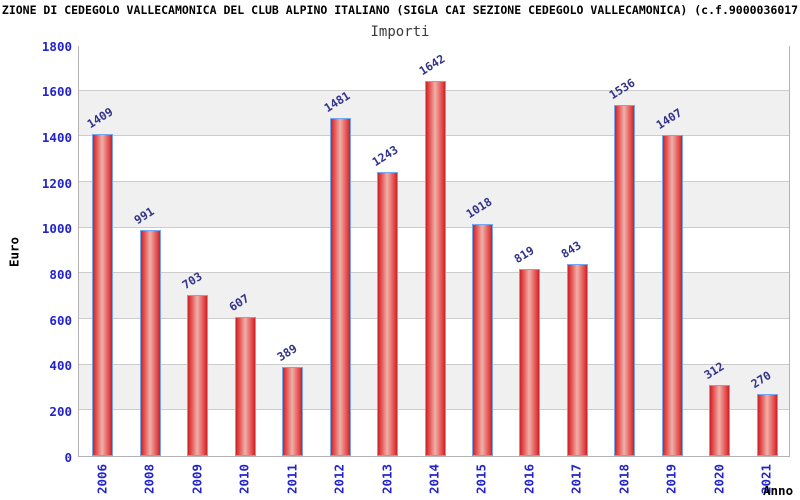 The height and width of the screenshot is (500, 800). I want to click on y-tick-label: 600, so click(60, 320).